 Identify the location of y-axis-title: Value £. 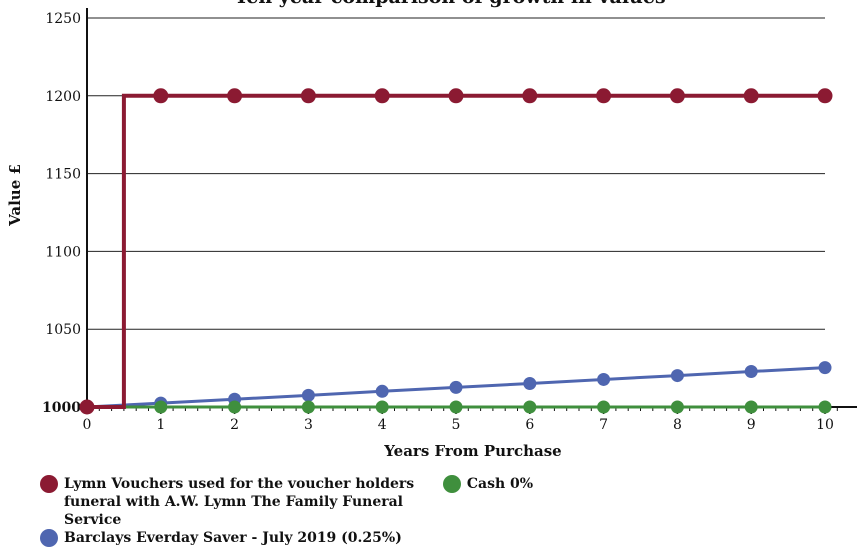
(15, 195).